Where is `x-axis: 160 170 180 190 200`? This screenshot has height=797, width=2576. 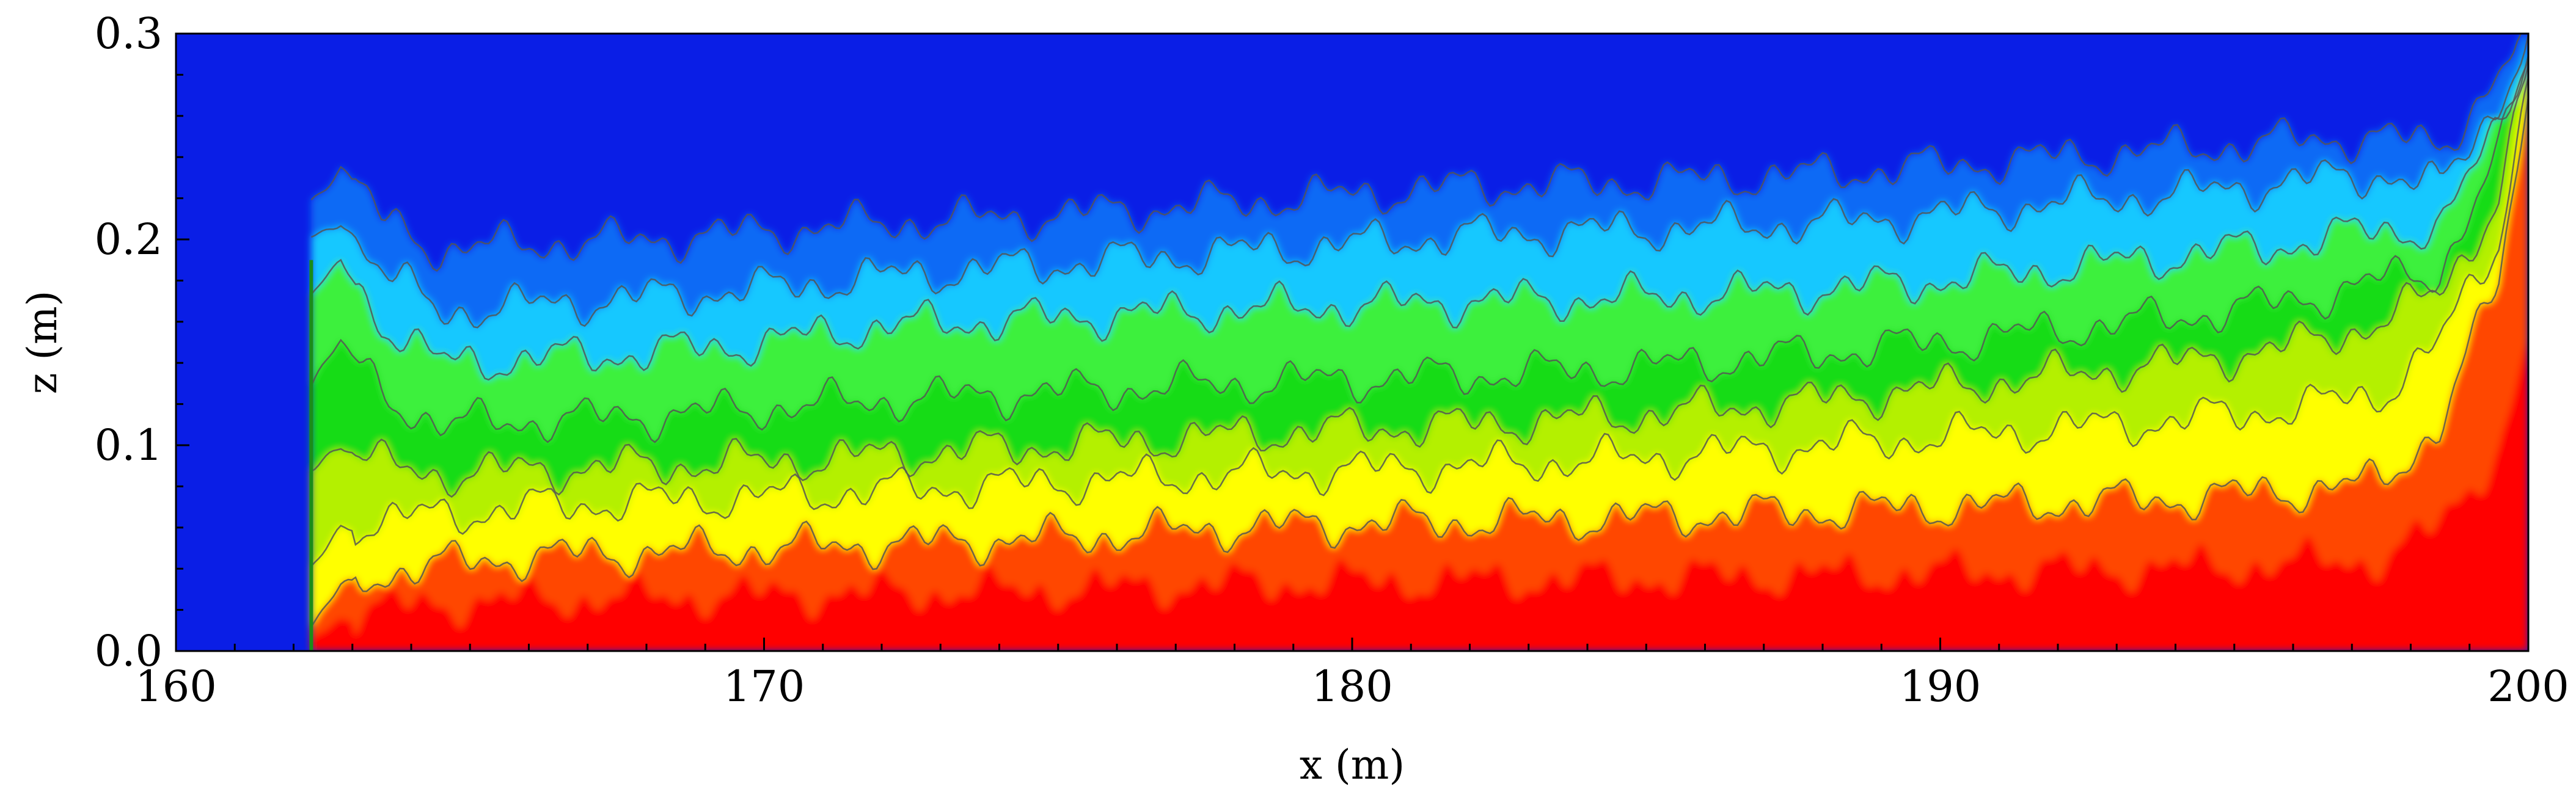
x-axis: 160 170 180 190 200 is located at coordinates (1352, 674).